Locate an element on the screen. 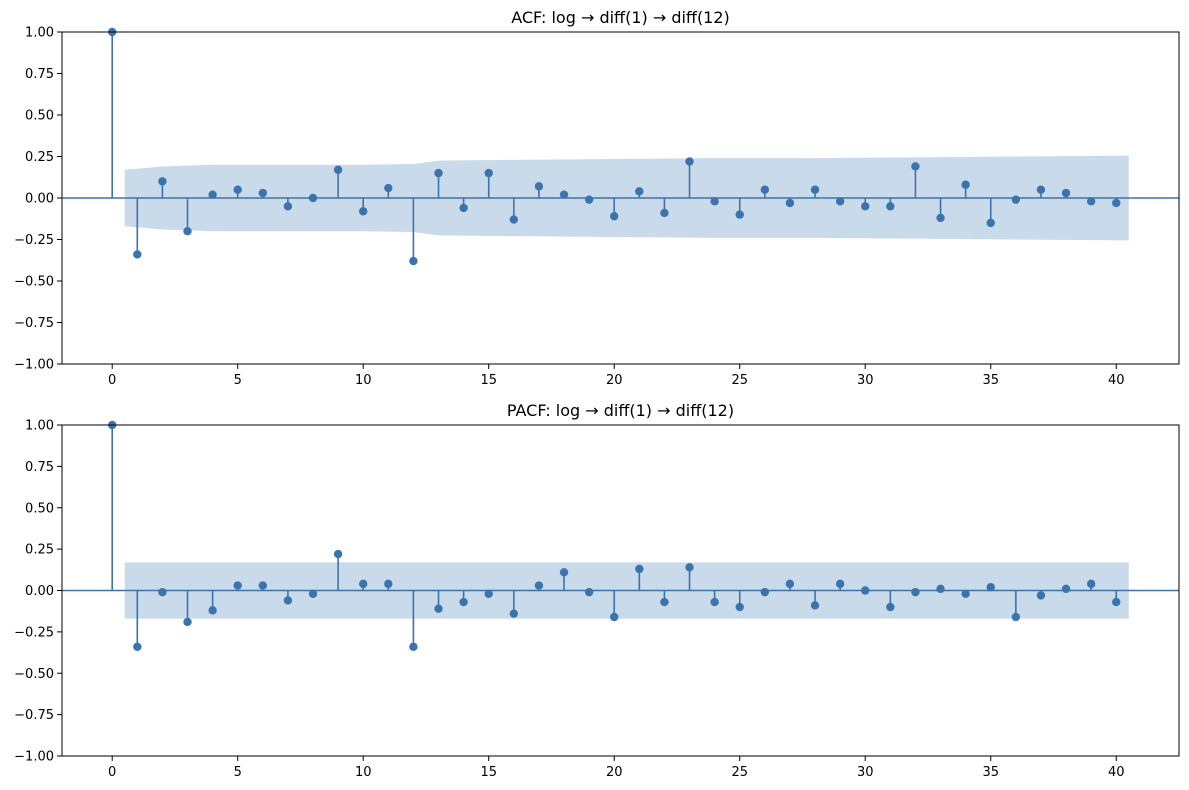 The height and width of the screenshot is (790, 1189). pacf-y-tick-label: −1.00 is located at coordinates (34, 757).